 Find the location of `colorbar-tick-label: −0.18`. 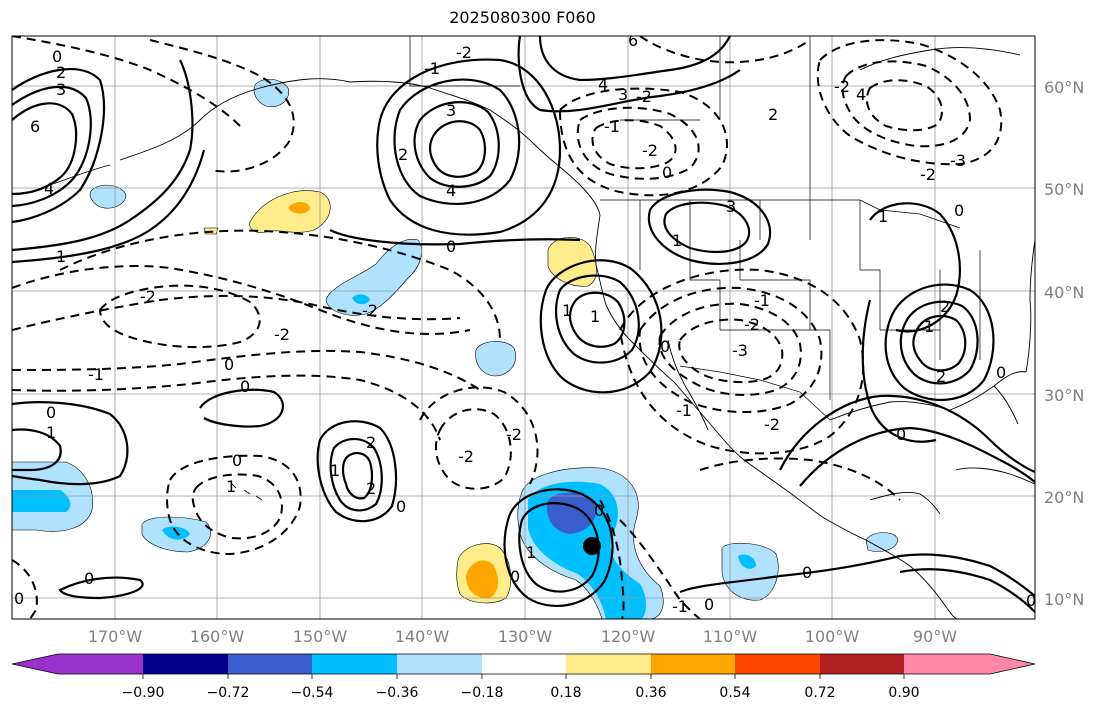

colorbar-tick-label: −0.18 is located at coordinates (482, 693).